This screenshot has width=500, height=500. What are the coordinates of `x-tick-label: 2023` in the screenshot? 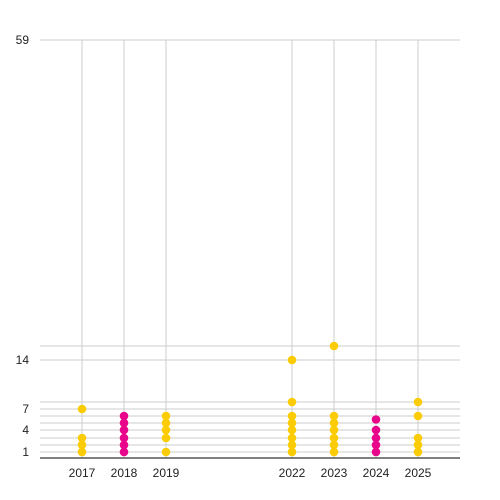 It's located at (334, 473).